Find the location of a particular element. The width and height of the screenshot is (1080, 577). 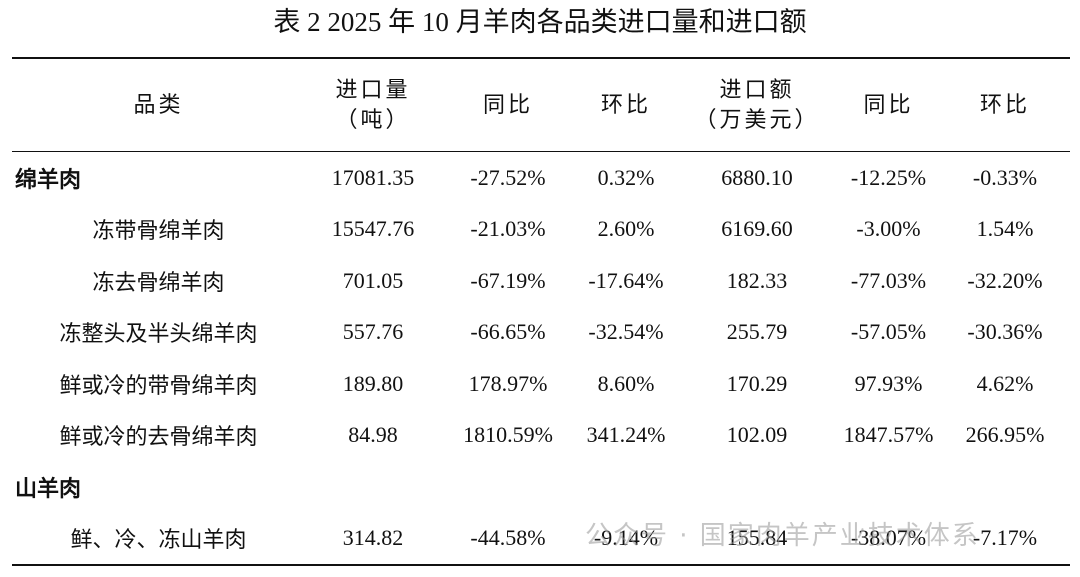

category-cell: 鲜或冷的去骨绵羊肉 is located at coordinates (158, 437).